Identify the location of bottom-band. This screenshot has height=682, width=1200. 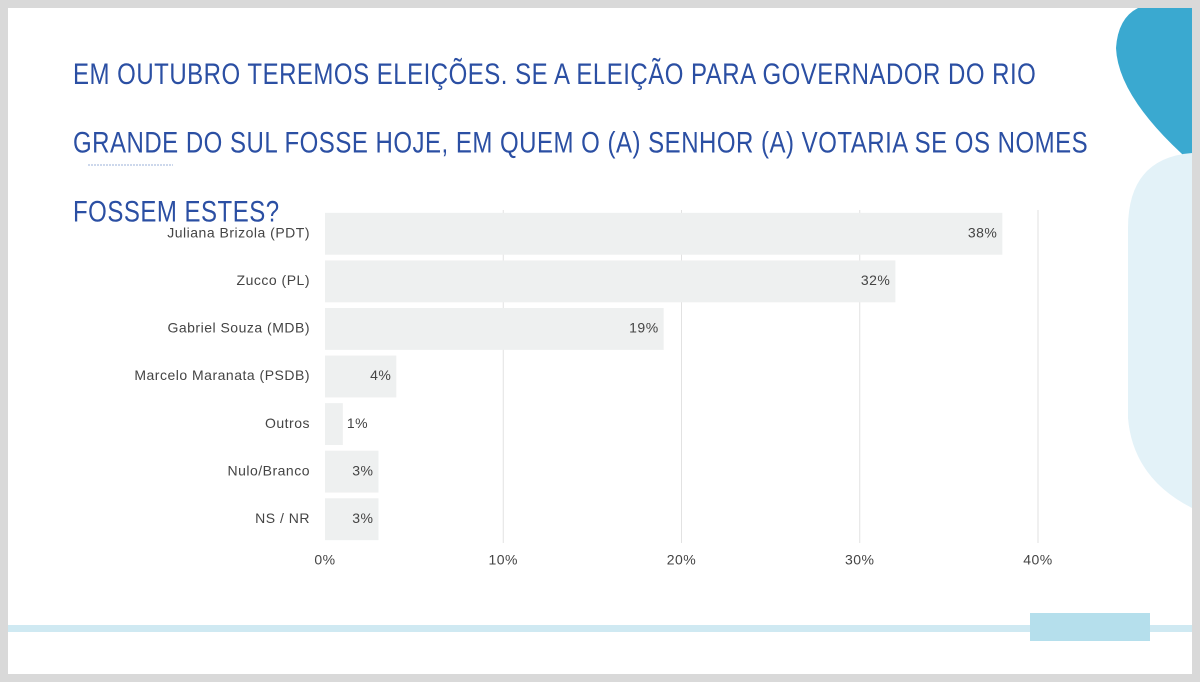
(600, 628).